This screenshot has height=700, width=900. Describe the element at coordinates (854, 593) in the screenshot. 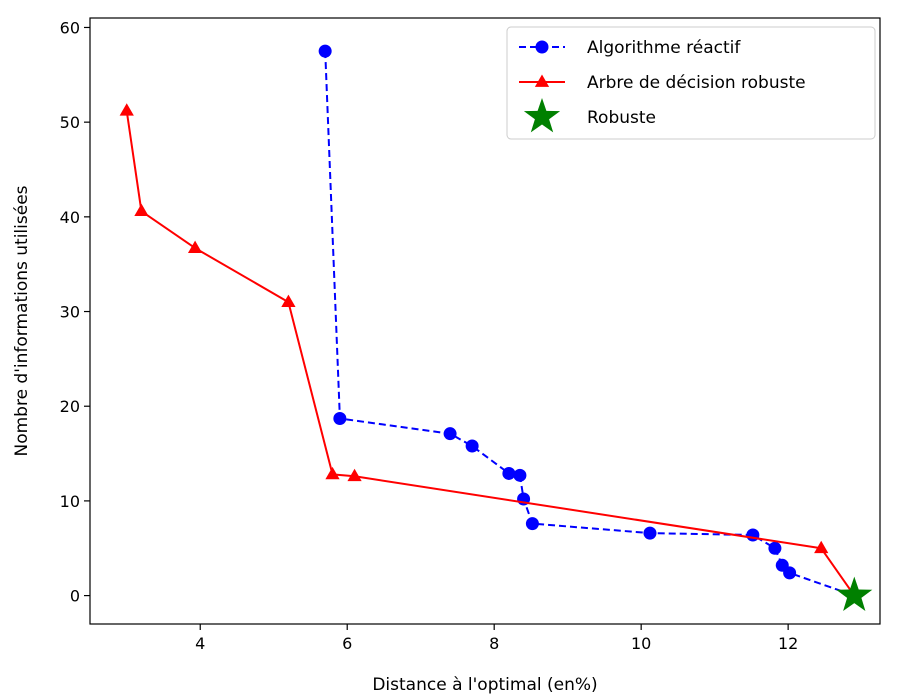

I see `series-2-point` at that location.